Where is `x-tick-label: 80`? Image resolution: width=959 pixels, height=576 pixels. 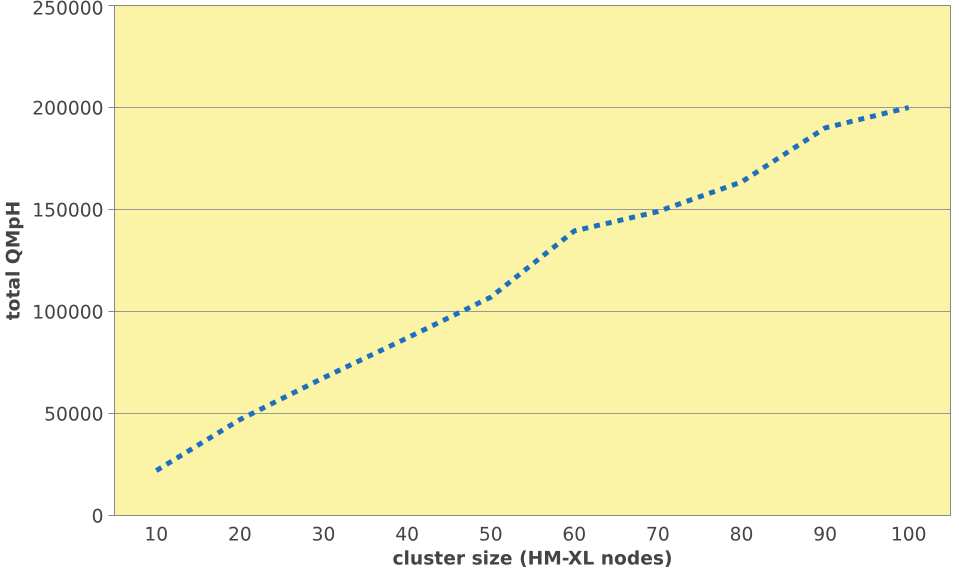
x-tick-label: 80 is located at coordinates (742, 535).